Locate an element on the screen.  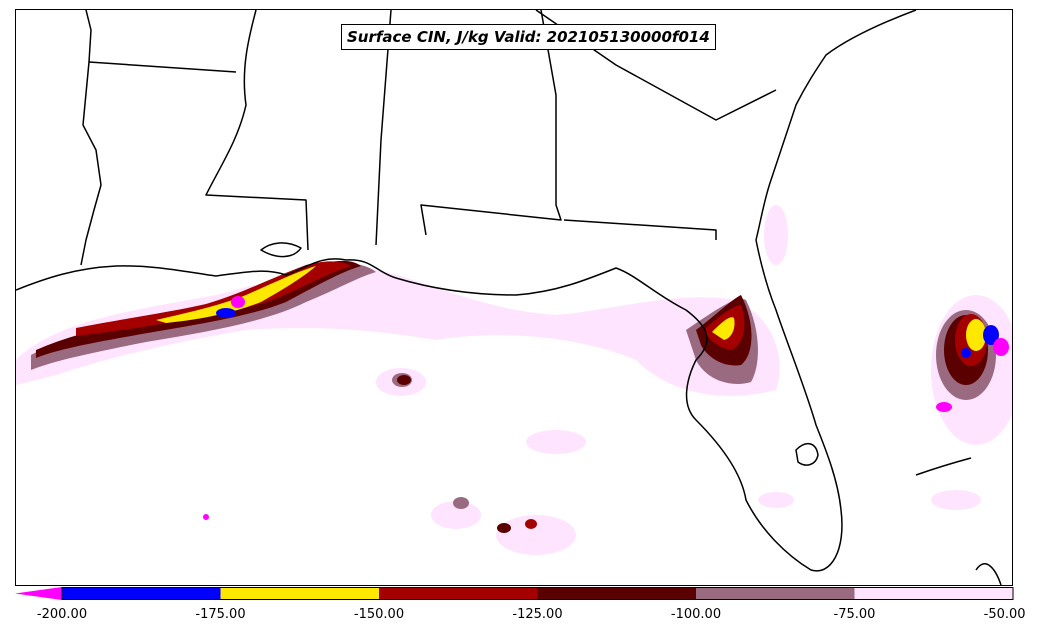
colorbar is located at coordinates (514, 593).